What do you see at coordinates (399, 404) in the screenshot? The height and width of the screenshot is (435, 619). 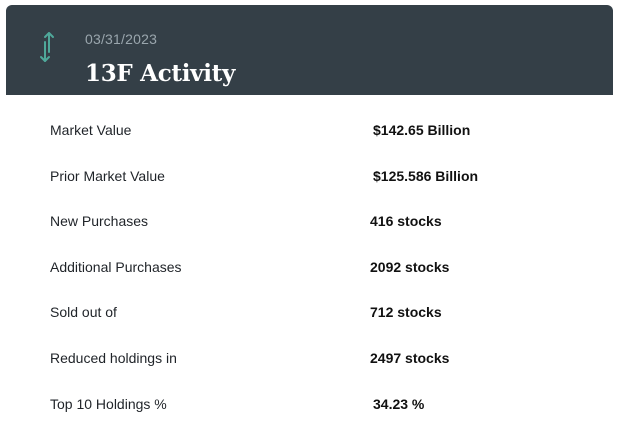 I see `row-value: 34.23 %` at bounding box center [399, 404].